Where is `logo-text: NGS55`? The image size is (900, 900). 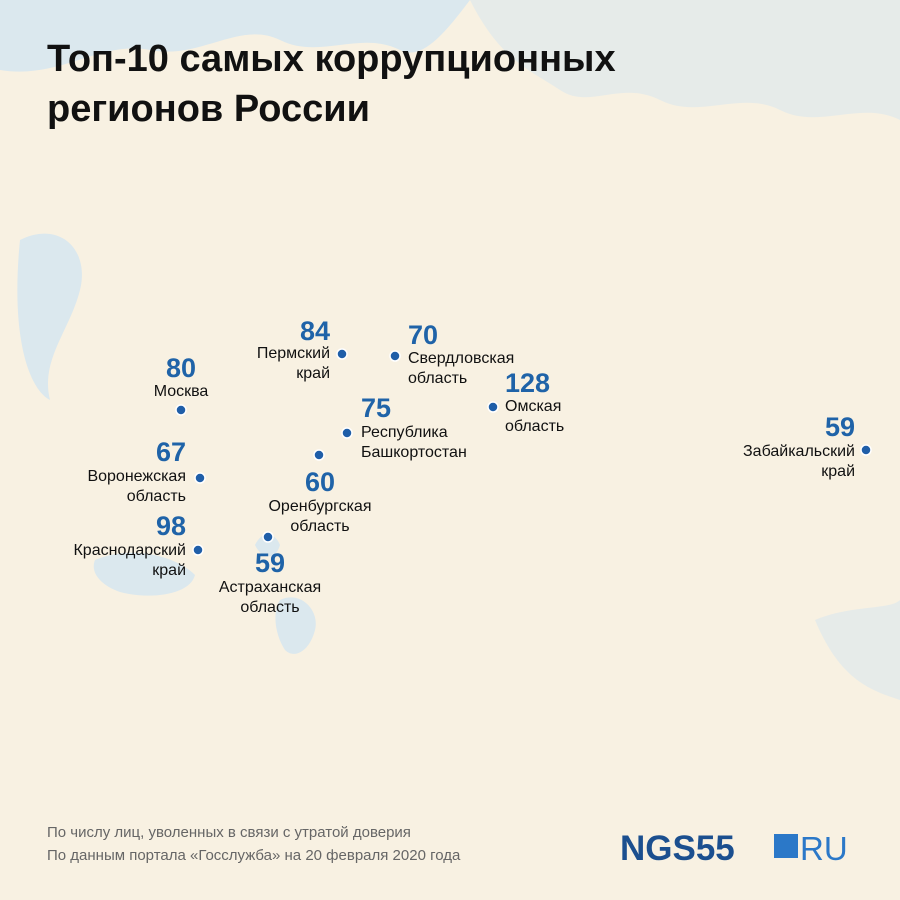
logo-text: NGS55 is located at coordinates (677, 848).